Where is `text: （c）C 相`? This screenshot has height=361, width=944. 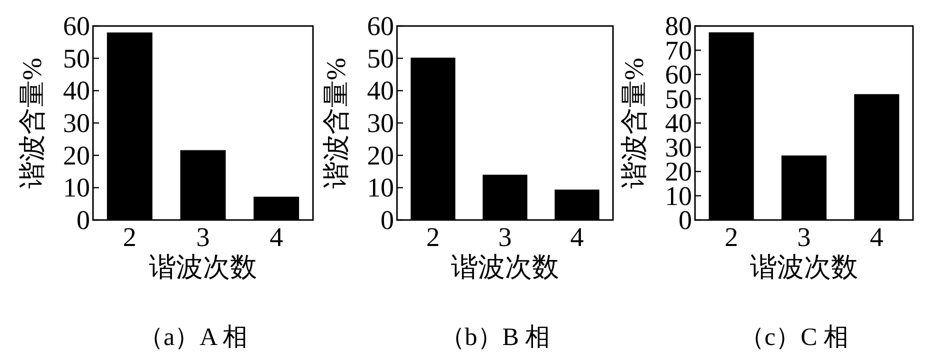 text: （c）C 相 is located at coordinates (794, 337).